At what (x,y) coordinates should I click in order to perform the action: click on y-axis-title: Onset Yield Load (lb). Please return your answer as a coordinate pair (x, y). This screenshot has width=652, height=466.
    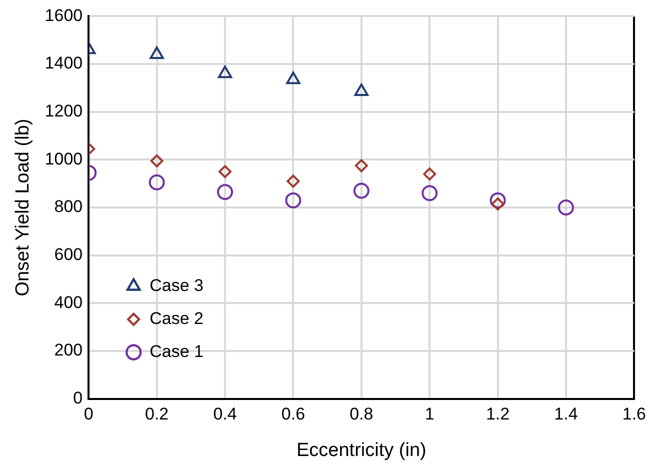
    Looking at the image, I should click on (23, 207).